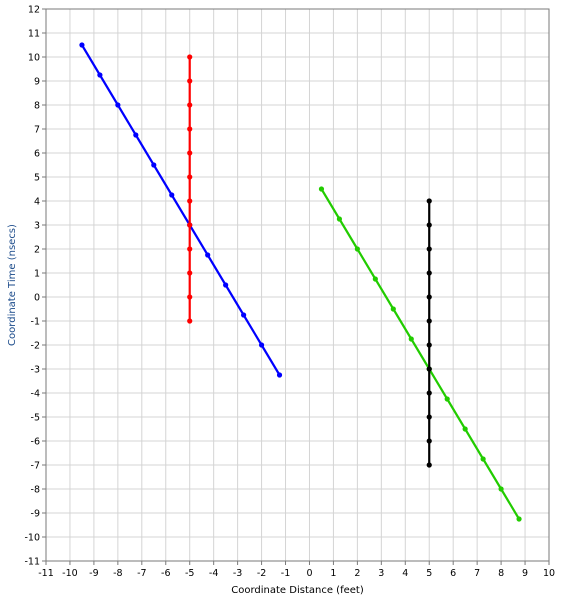  Describe the element at coordinates (34, 10) in the screenshot. I see `y-tick-label: 12` at that location.